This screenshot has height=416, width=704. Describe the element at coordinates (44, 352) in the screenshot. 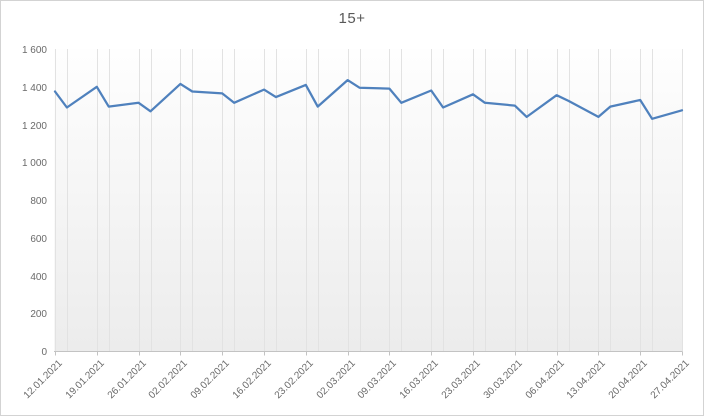

I see `y-axis-label: 0` at that location.